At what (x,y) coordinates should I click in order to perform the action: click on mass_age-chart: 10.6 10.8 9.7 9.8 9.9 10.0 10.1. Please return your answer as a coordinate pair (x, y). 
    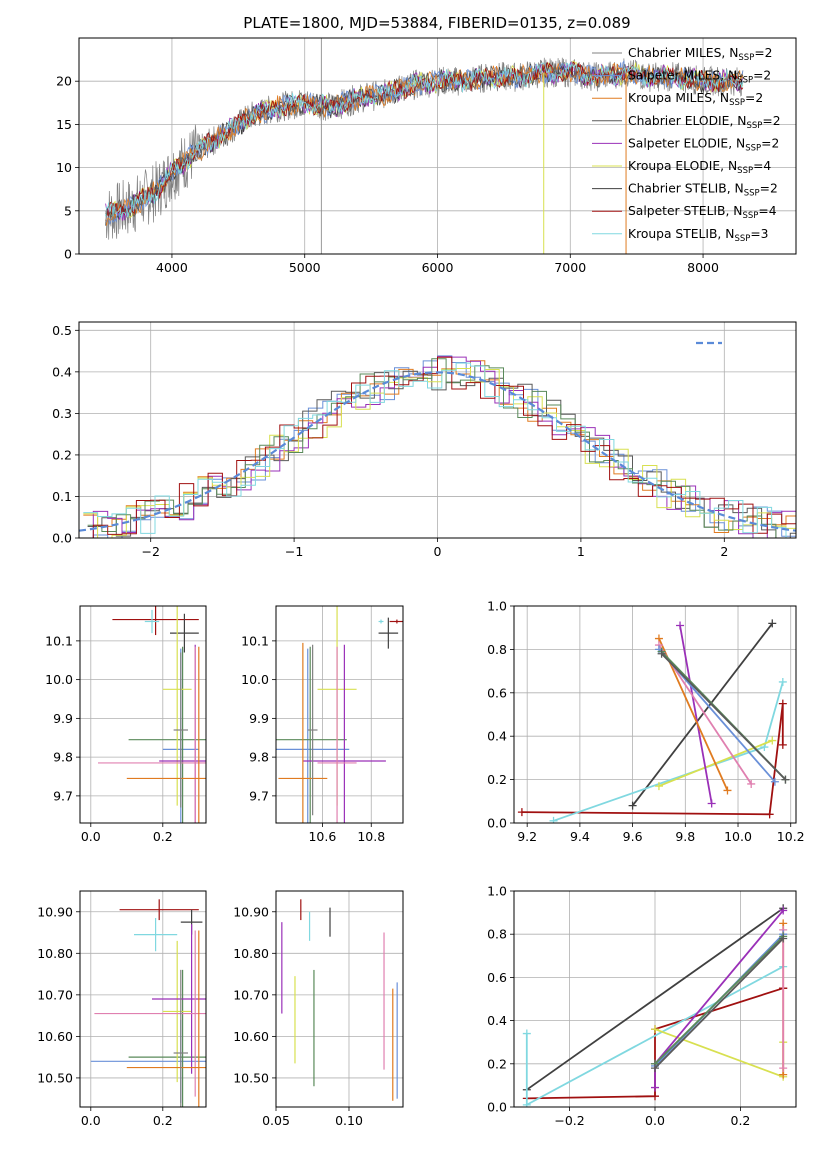
    Looking at the image, I should click on (322, 724).